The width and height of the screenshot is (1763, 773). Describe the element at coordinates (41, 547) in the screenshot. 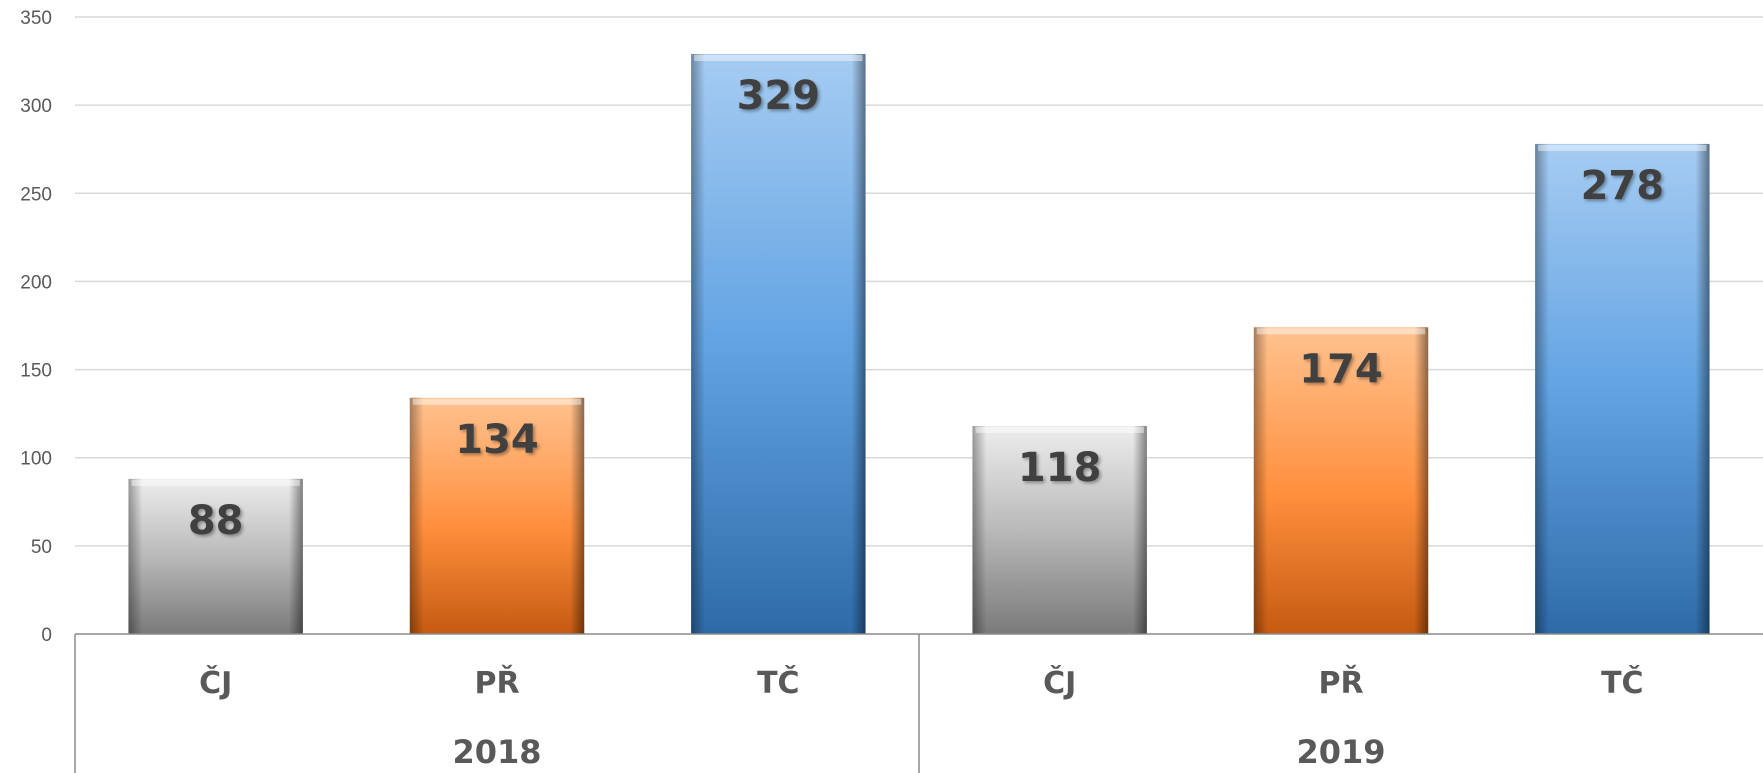

I see `y-tick-label: 50` at that location.